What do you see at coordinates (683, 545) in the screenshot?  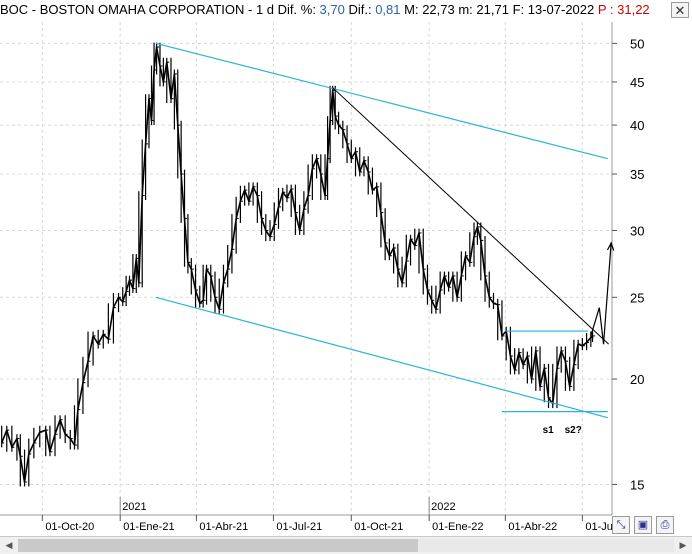 I see `scroll-right-icon: ▶` at bounding box center [683, 545].